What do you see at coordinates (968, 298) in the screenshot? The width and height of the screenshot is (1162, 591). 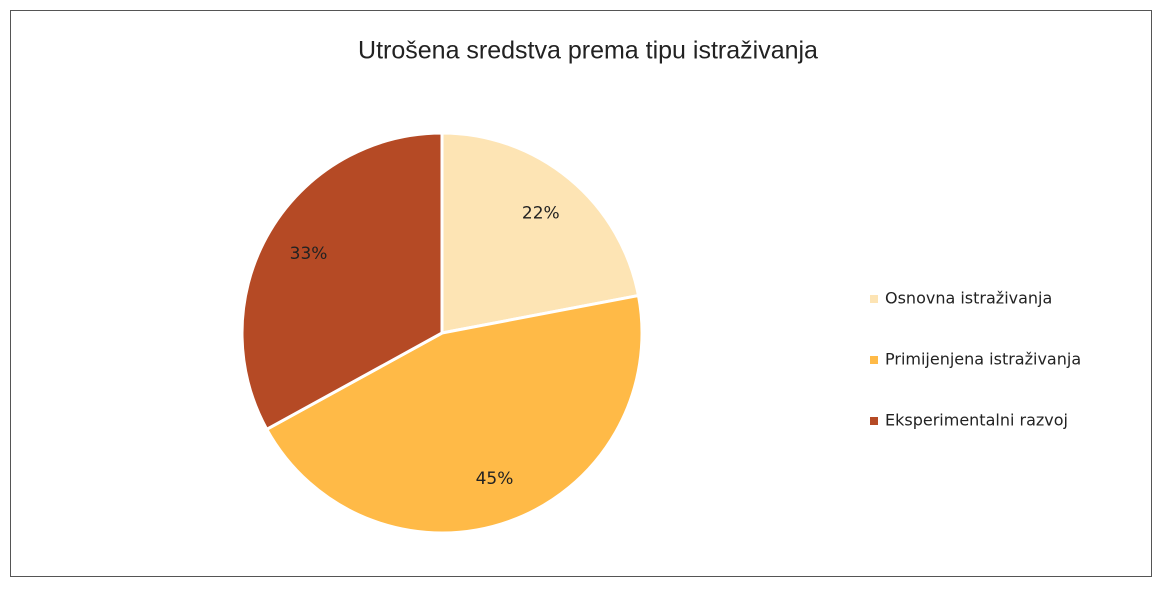 I see `legend-label: Osnovna istraživanja` at bounding box center [968, 298].